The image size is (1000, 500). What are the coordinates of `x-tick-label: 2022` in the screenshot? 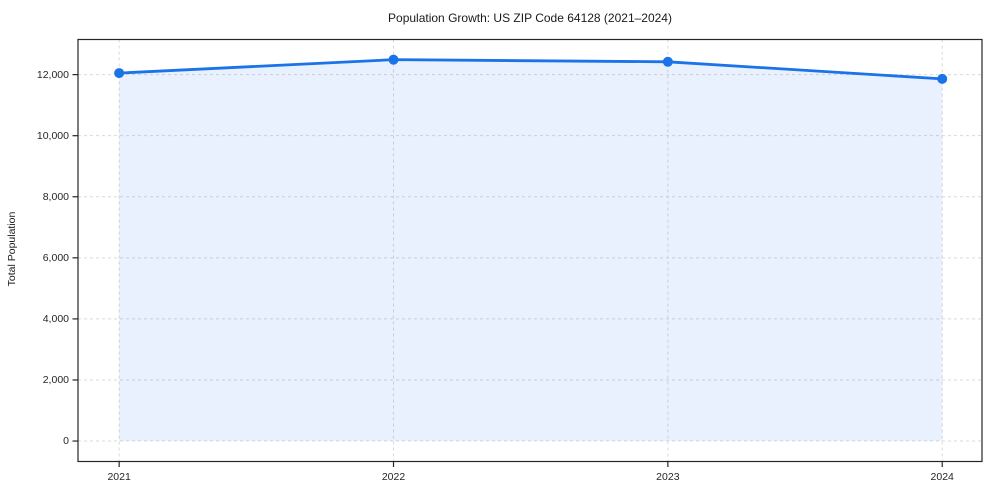 It's located at (393, 476).